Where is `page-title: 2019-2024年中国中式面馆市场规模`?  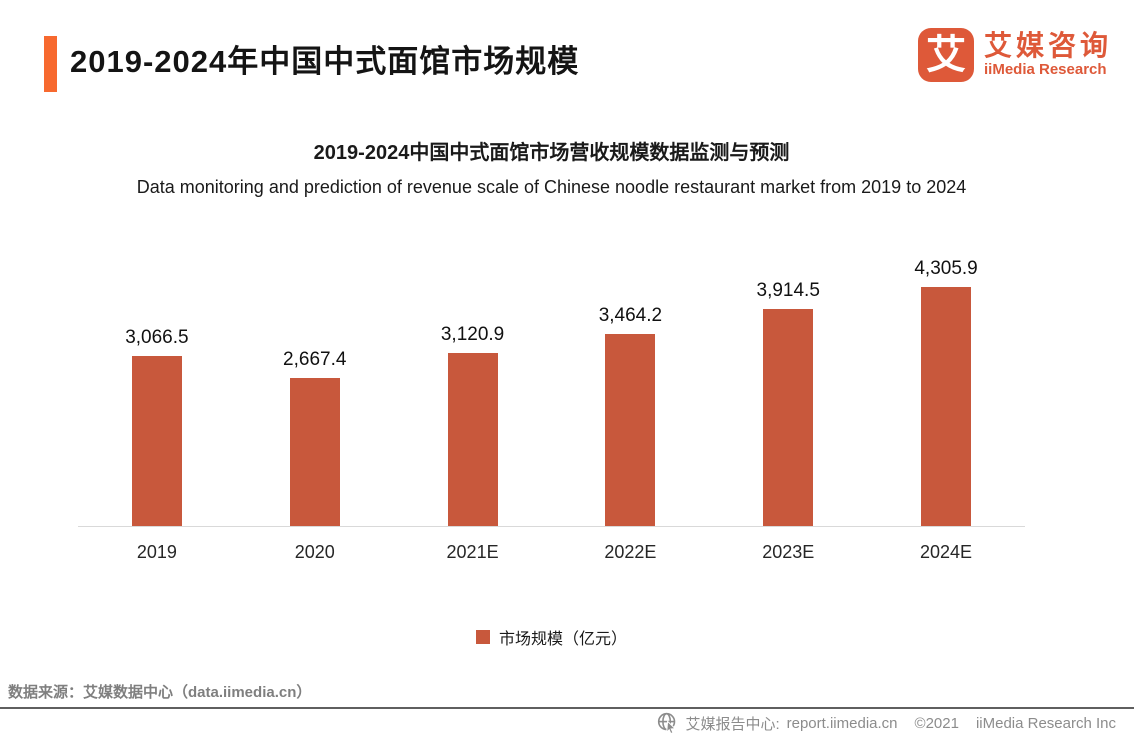
page-title: 2019-2024年中国中式面馆市场规模 is located at coordinates (325, 61).